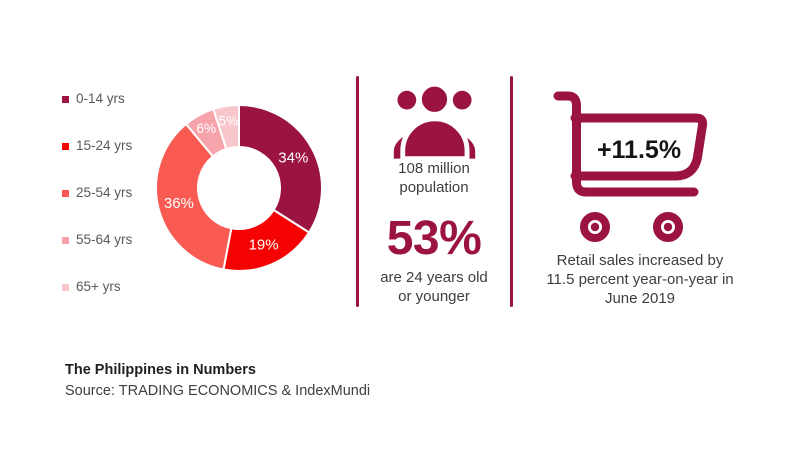 Image resolution: width=800 pixels, height=465 pixels. I want to click on donut-slice-label: 5%, so click(229, 120).